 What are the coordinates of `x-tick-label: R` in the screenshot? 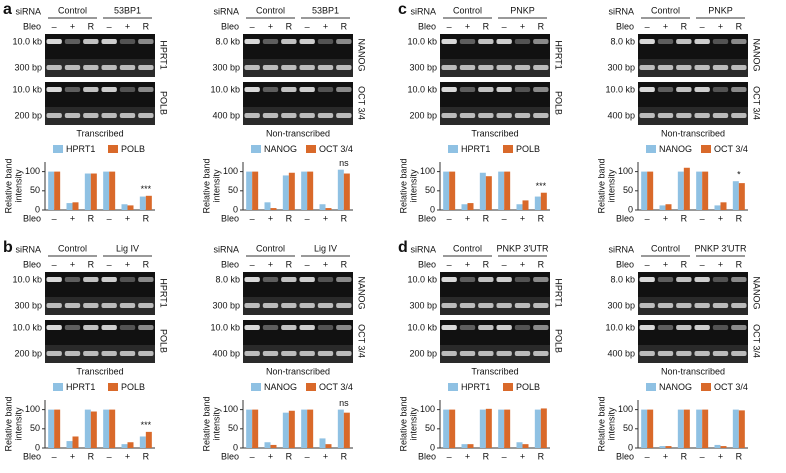 It's located at (344, 456).